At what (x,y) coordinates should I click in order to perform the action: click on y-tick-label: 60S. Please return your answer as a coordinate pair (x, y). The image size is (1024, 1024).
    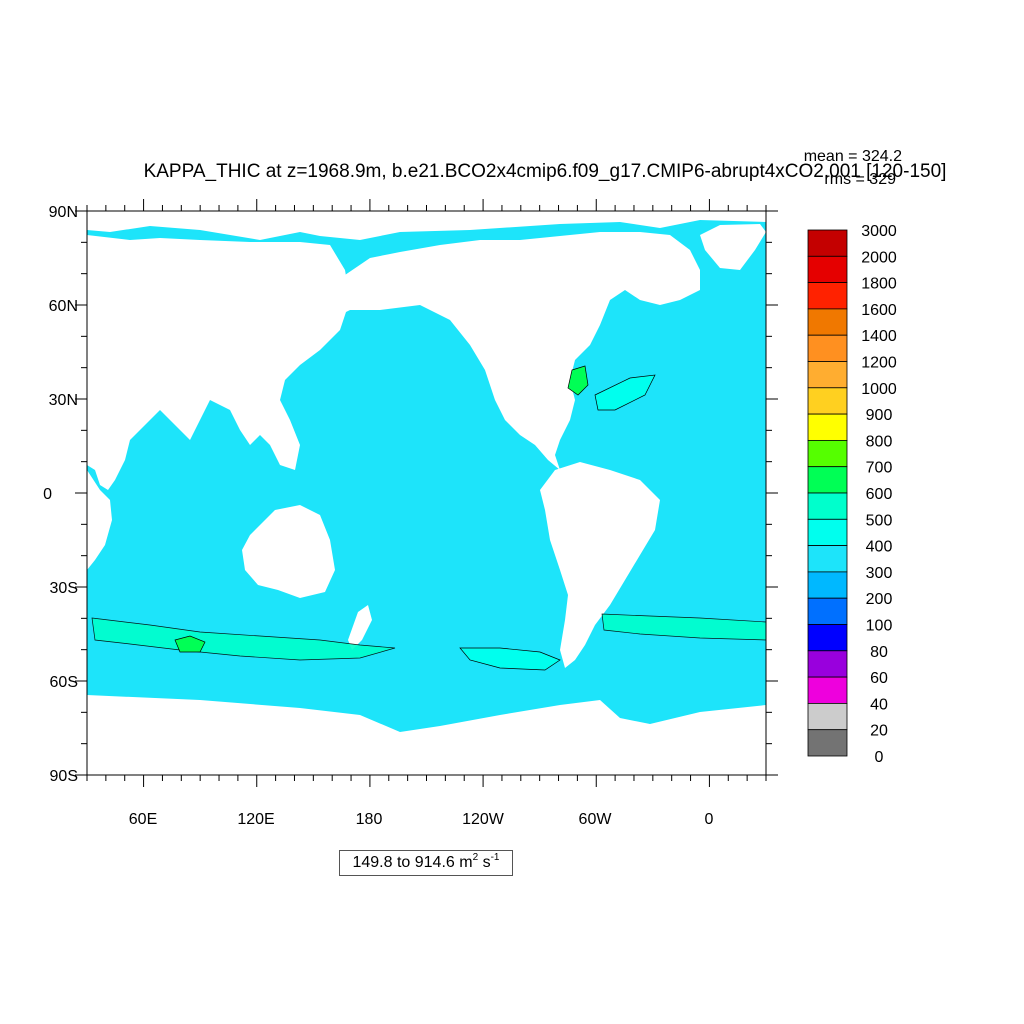
    Looking at the image, I should click on (64, 682).